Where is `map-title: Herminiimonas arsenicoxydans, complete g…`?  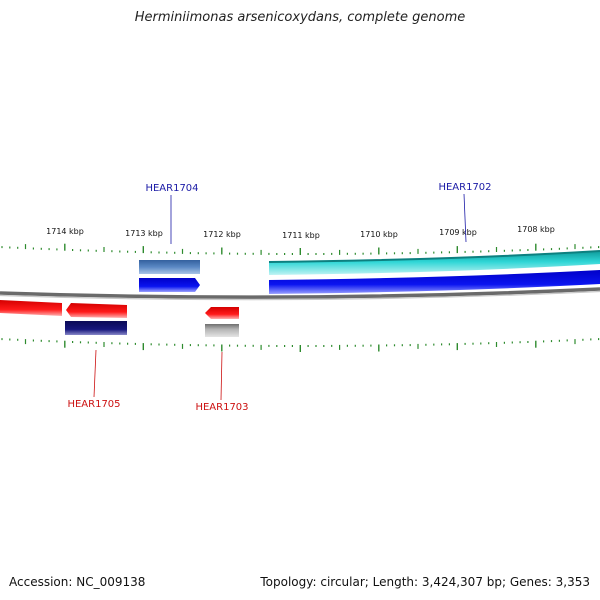
map-title: Herminiimonas arsenicoxydans, complete g… is located at coordinates (300, 17).